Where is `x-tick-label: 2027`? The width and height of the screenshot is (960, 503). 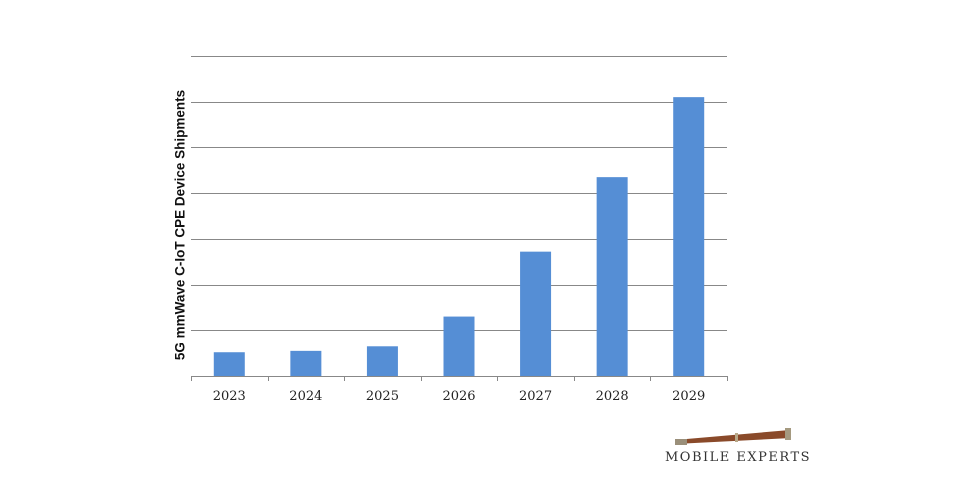 x-tick-label: 2027 is located at coordinates (535, 396).